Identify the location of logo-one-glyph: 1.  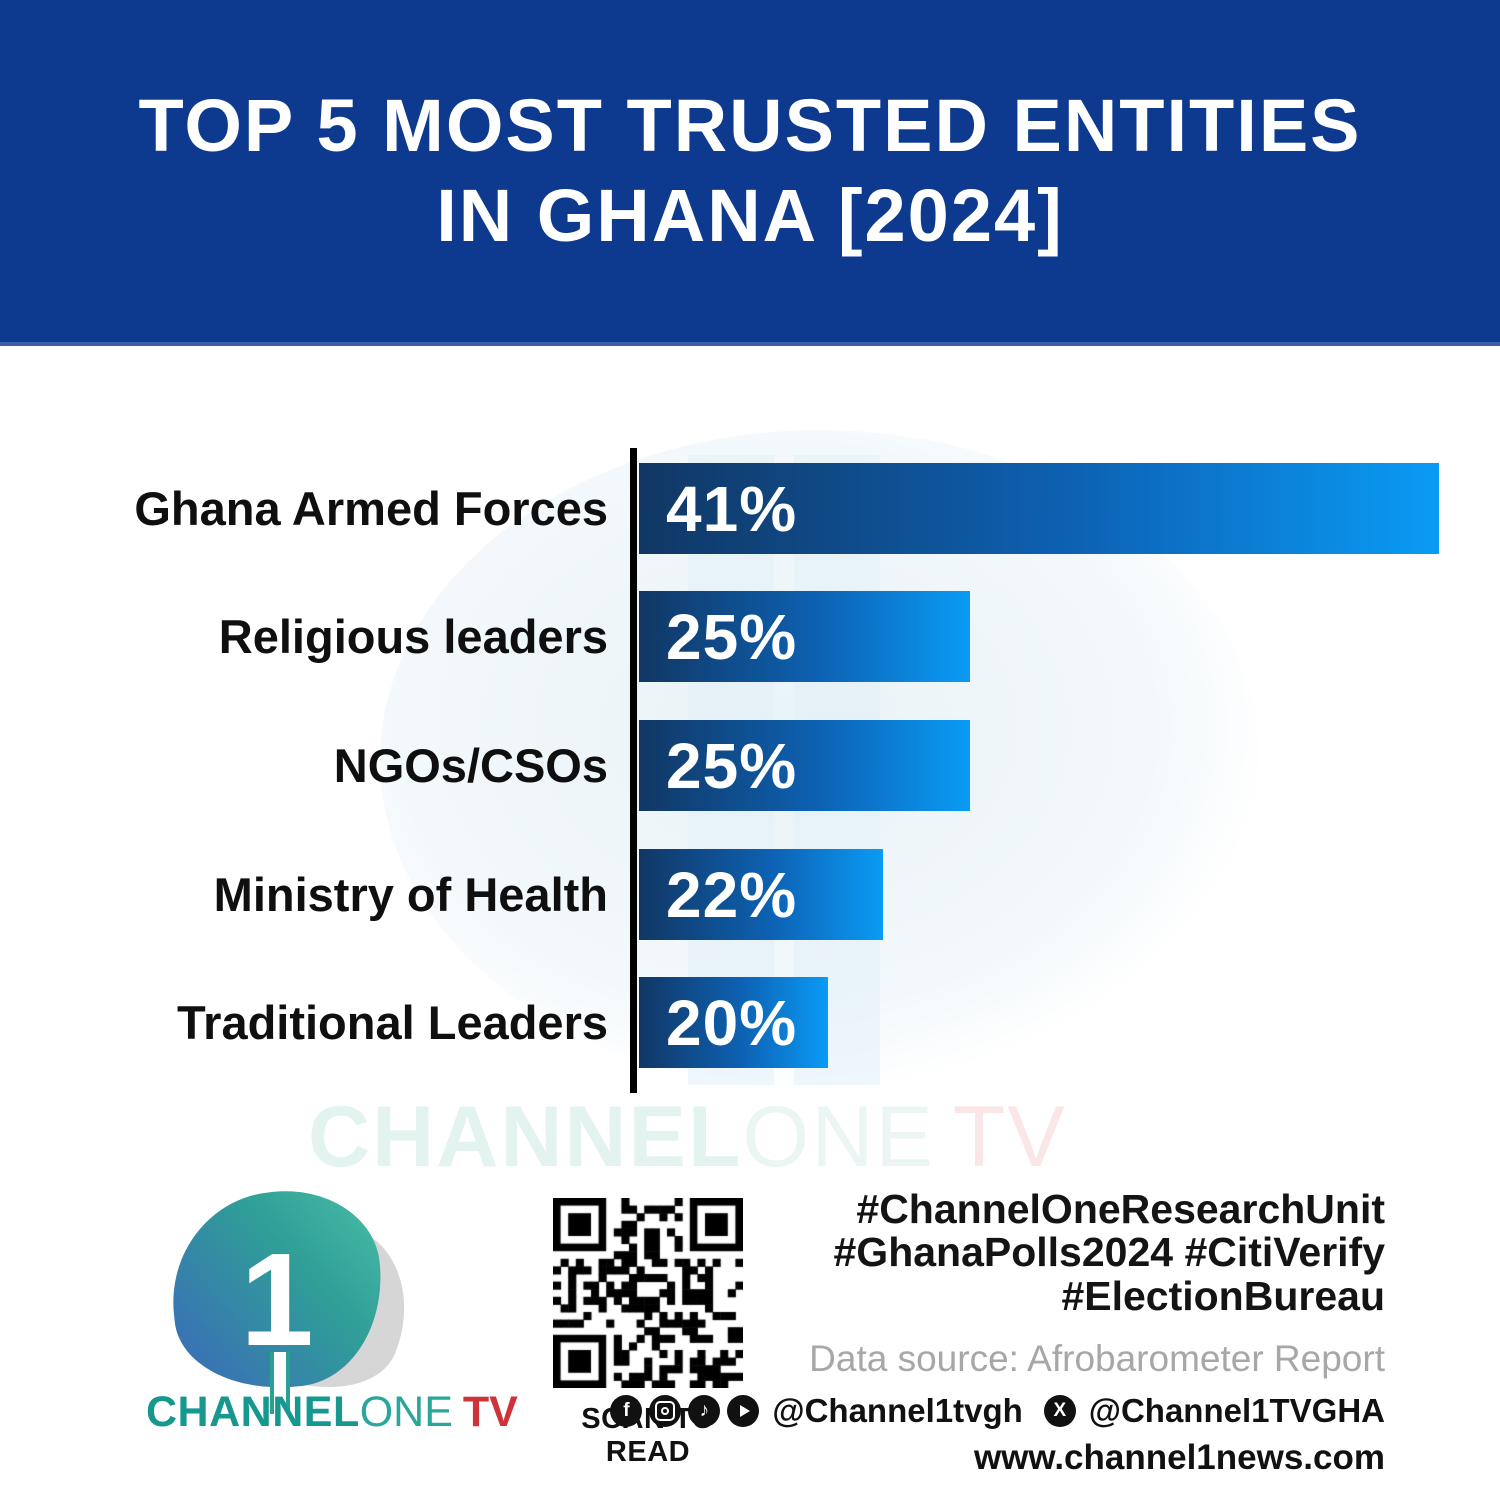
(277, 1299).